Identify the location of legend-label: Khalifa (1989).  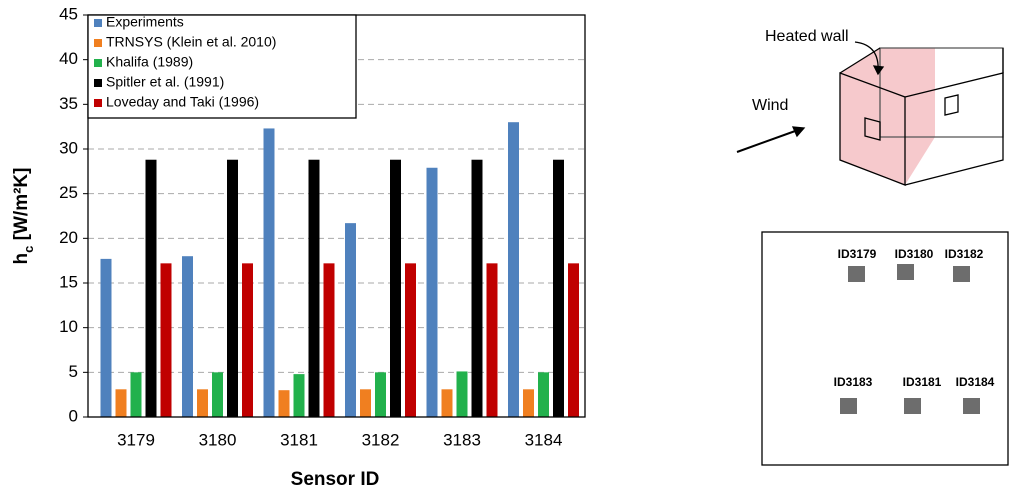
(149, 62).